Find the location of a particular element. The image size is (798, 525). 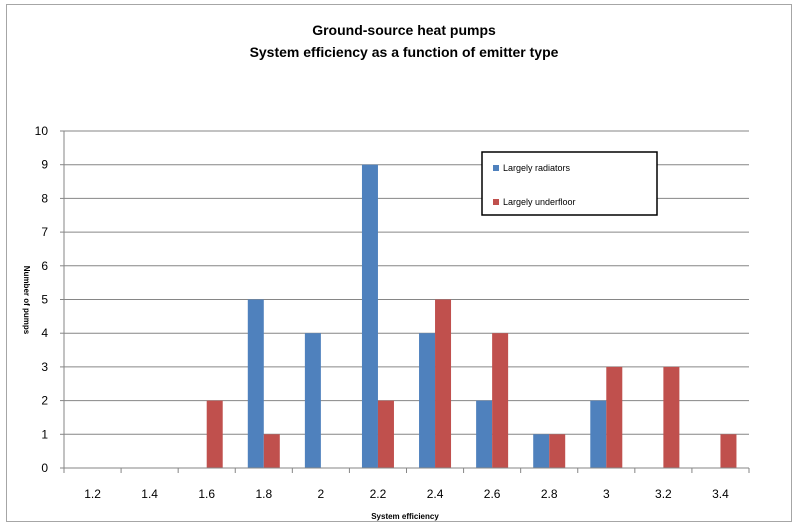

legend-label-largely-underfloor: Largely underfloor is located at coordinates (539, 202).